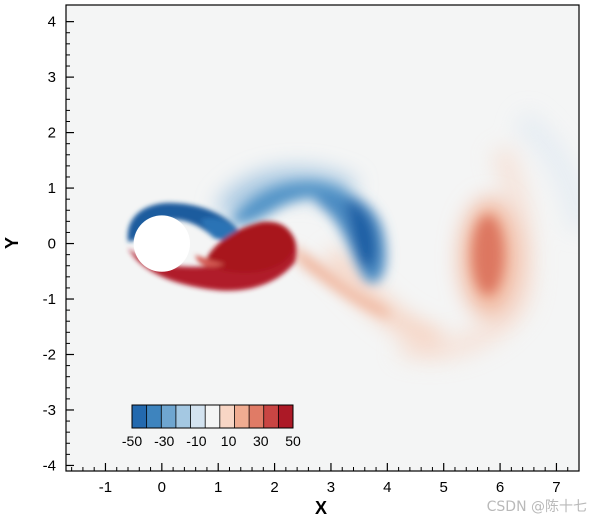 The image size is (601, 528). I want to click on faint-vortex-street-positive, so click(465, 253).